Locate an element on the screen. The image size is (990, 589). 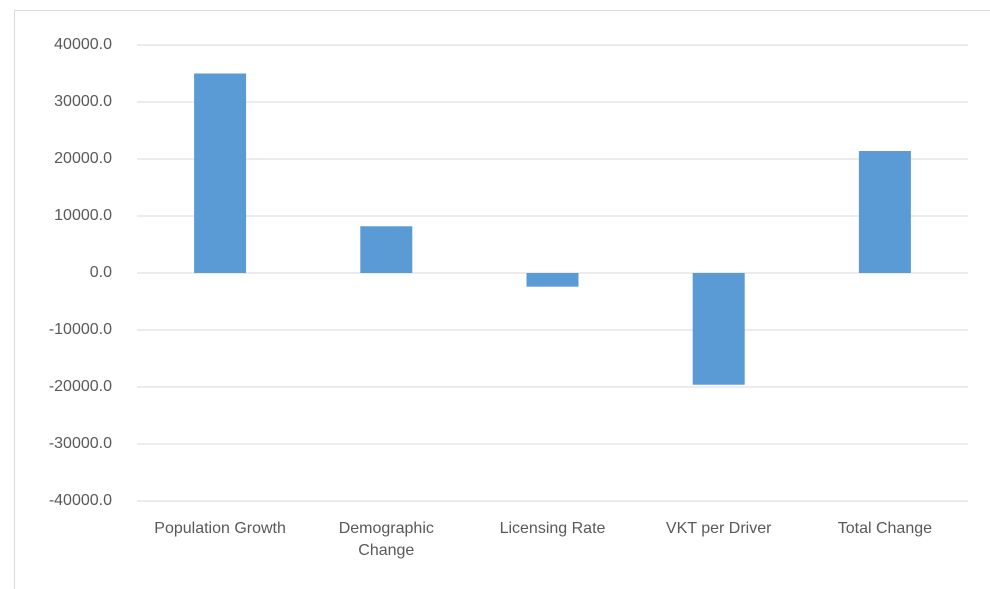
x-tick-label: Population Growth is located at coordinates (220, 528).